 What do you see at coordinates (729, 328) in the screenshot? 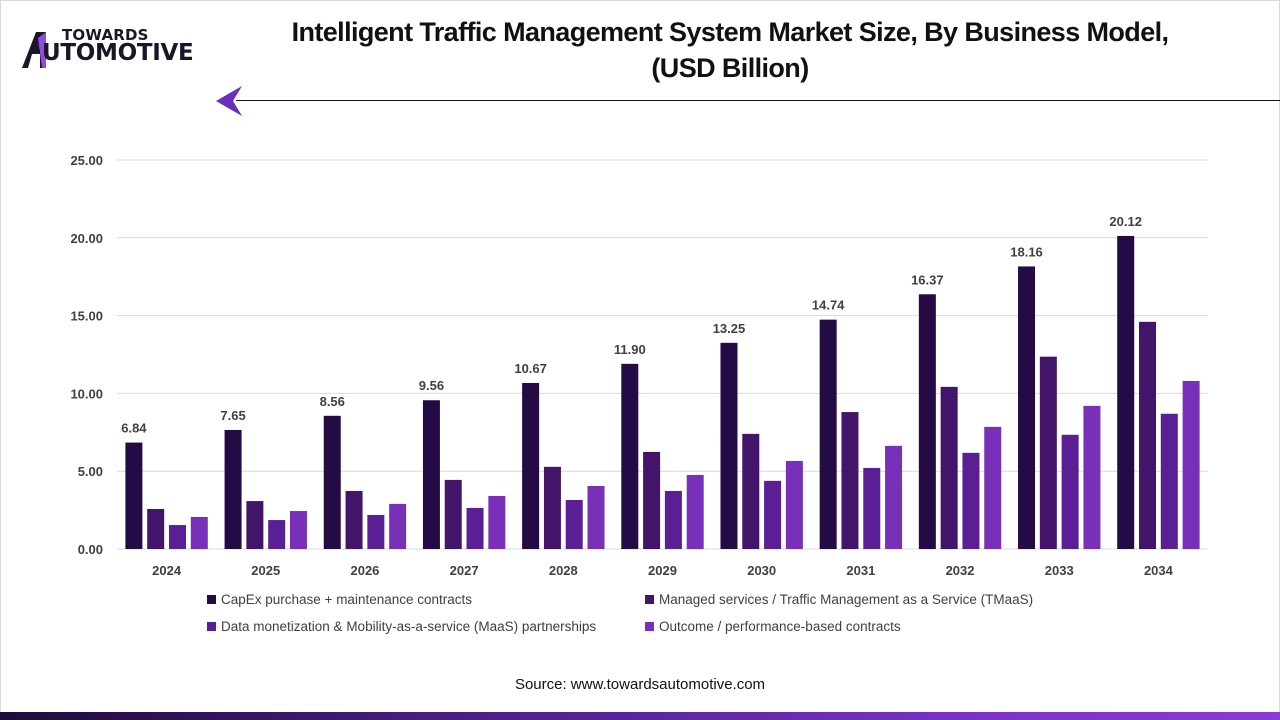
I see `data-label: 13.25` at bounding box center [729, 328].